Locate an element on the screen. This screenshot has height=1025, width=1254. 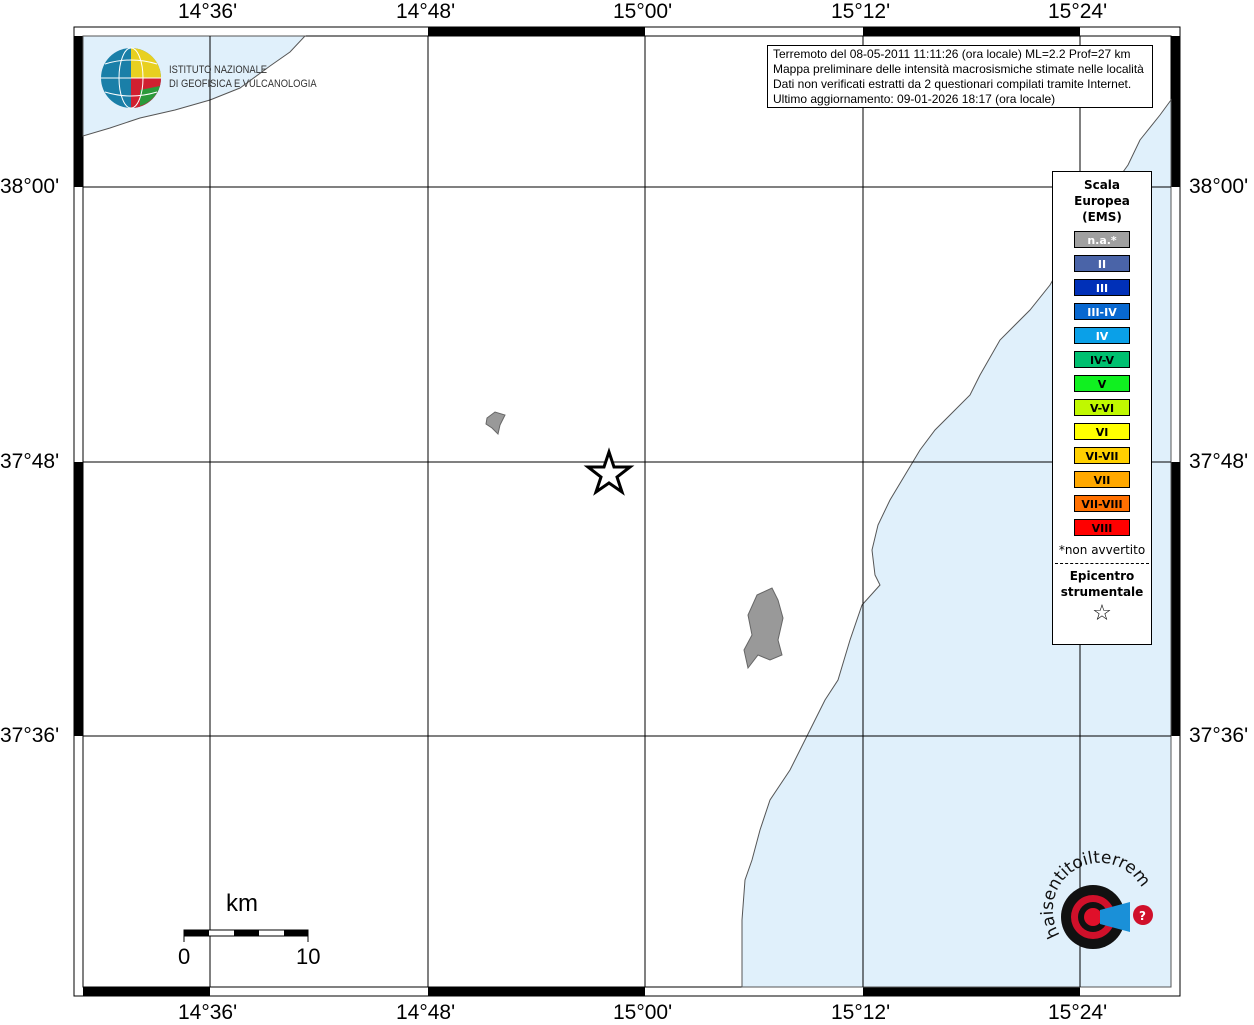
legend-title-line: Europea is located at coordinates (1102, 201).